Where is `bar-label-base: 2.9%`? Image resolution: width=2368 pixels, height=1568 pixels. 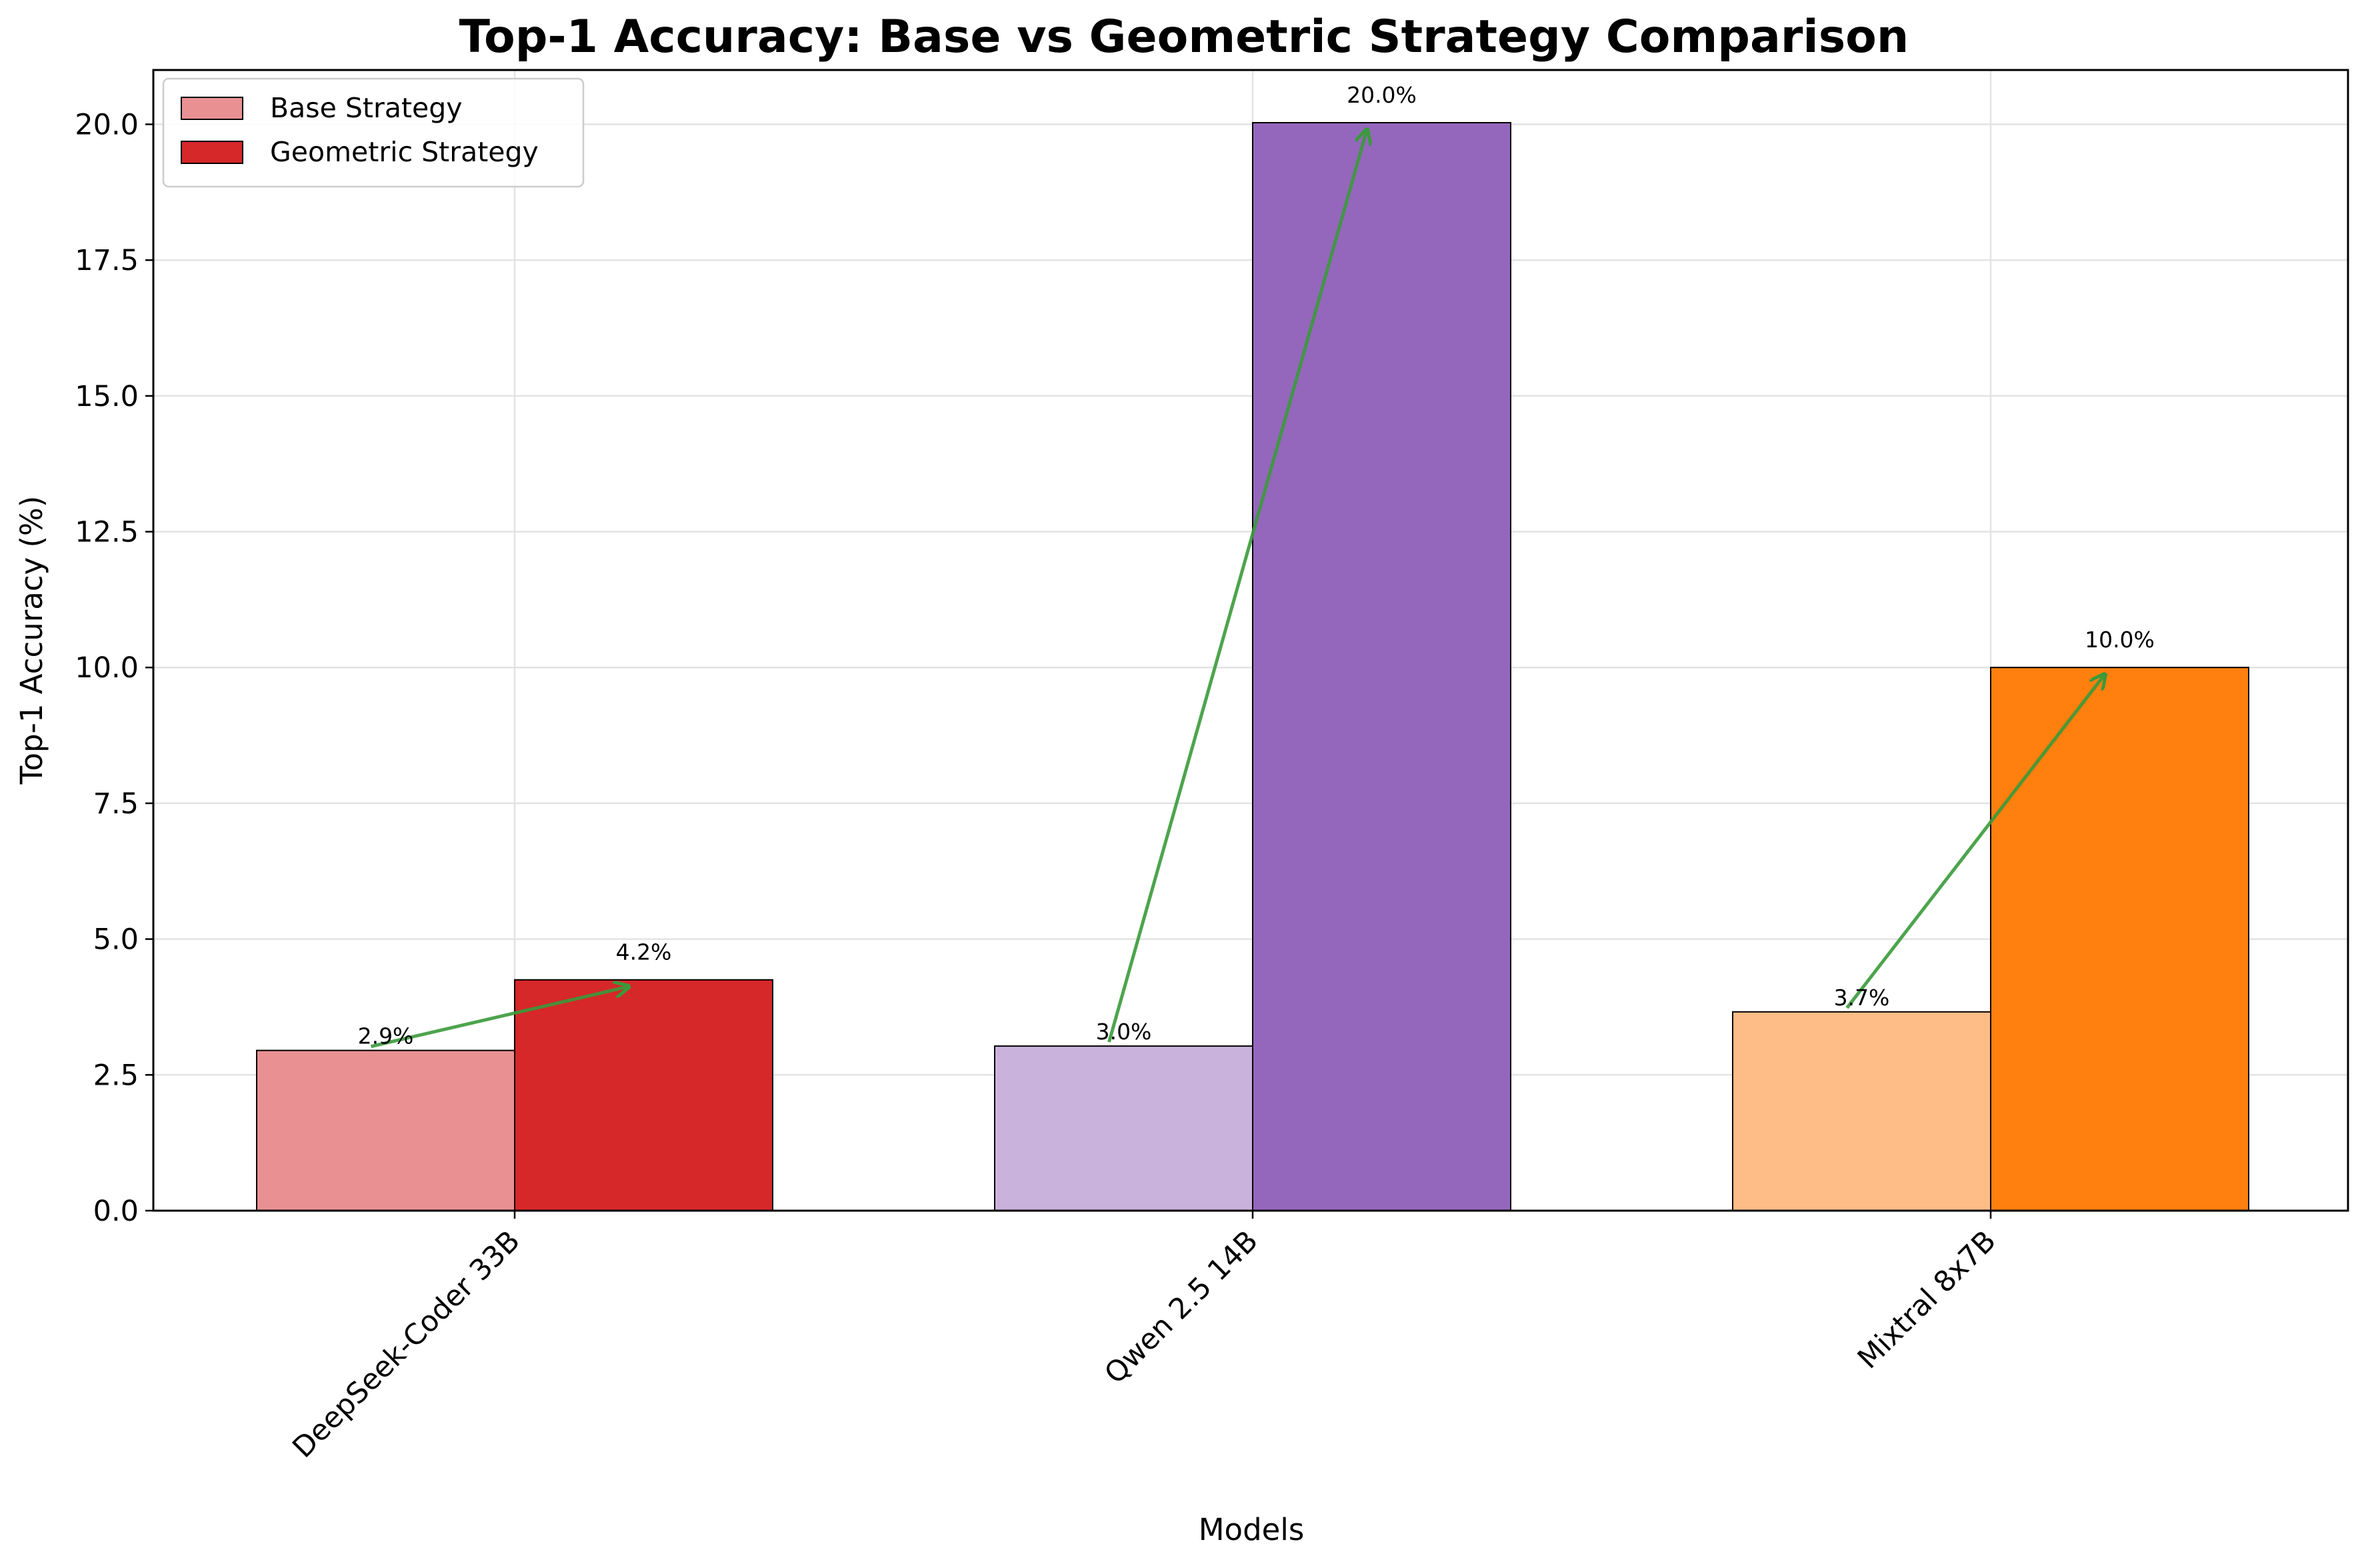
bar-label-base: 2.9% is located at coordinates (386, 1036).